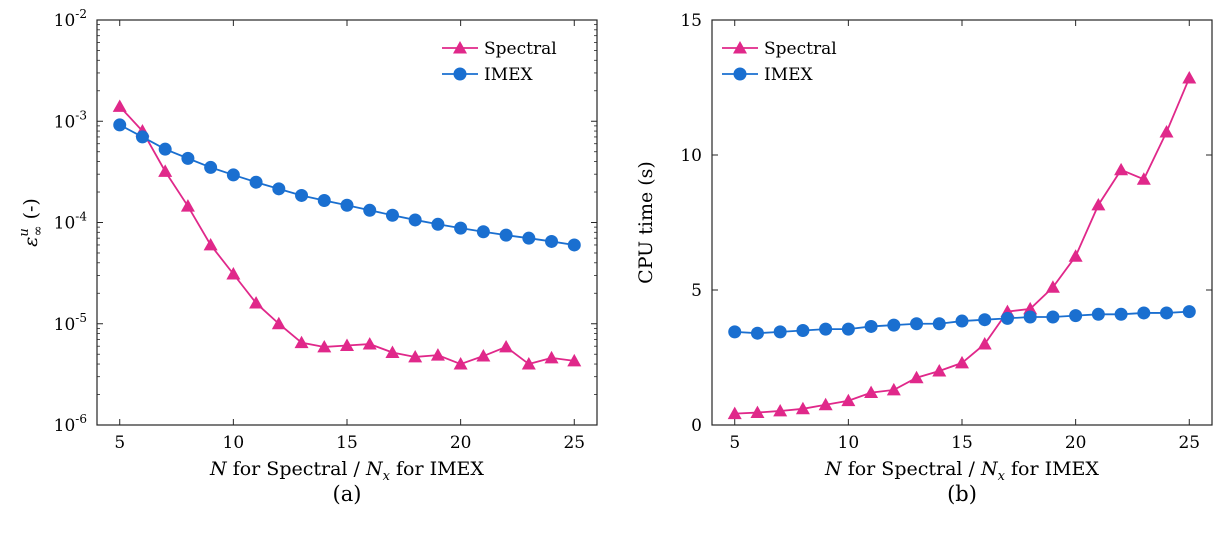 The width and height of the screenshot is (1218, 543). What do you see at coordinates (461, 443) in the screenshot?
I see `x-tick-label: 20` at bounding box center [461, 443].